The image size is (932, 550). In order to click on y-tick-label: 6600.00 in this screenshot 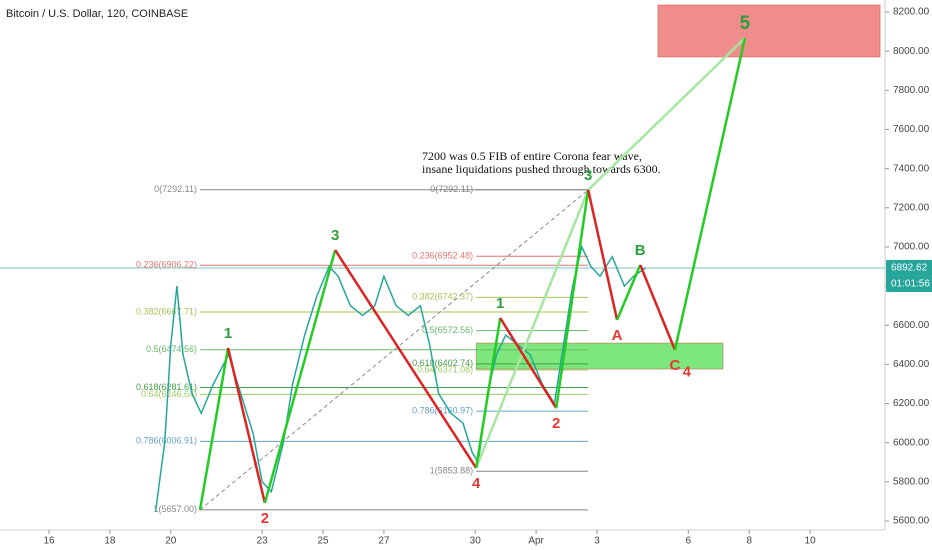, I will do `click(911, 325)`.